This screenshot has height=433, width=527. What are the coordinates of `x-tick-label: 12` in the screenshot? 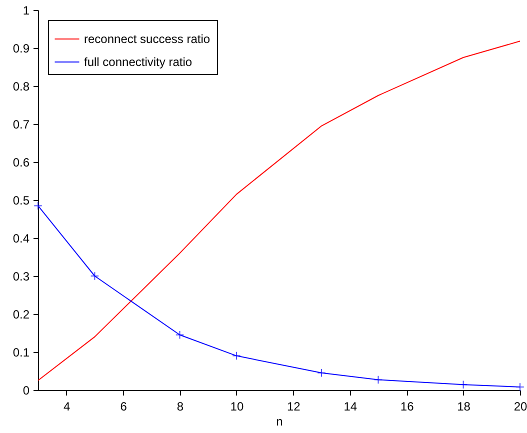 It's located at (293, 407).